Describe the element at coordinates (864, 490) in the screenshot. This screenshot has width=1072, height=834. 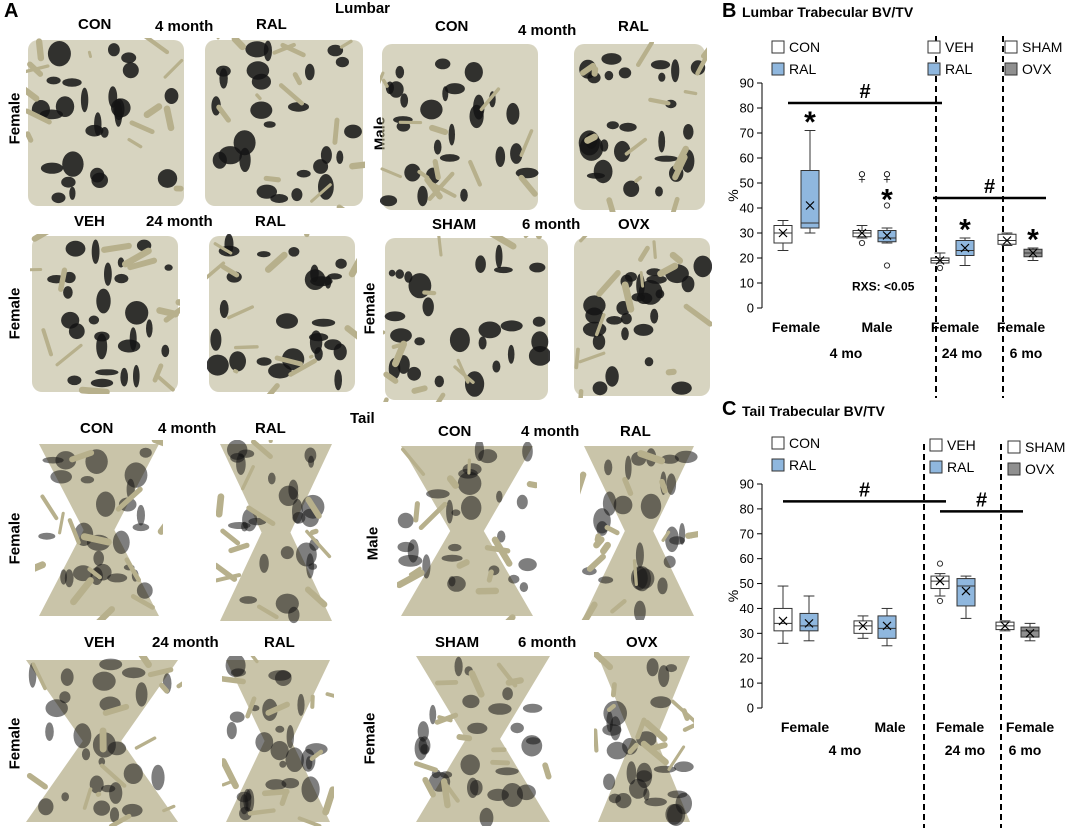
I see `significance-hash: #` at that location.